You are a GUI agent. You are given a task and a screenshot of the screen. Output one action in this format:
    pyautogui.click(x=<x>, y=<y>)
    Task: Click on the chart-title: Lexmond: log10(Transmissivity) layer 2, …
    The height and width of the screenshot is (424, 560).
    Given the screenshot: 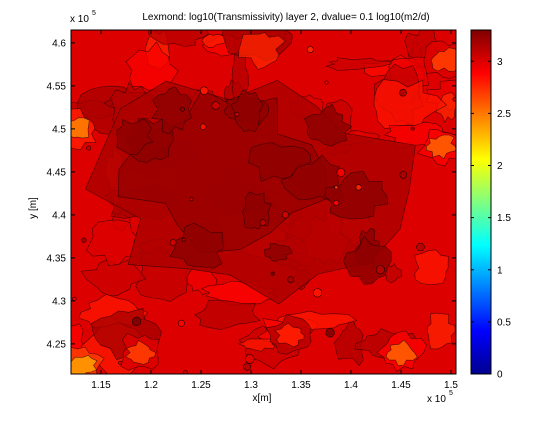 What is the action you would take?
    pyautogui.click(x=285, y=17)
    